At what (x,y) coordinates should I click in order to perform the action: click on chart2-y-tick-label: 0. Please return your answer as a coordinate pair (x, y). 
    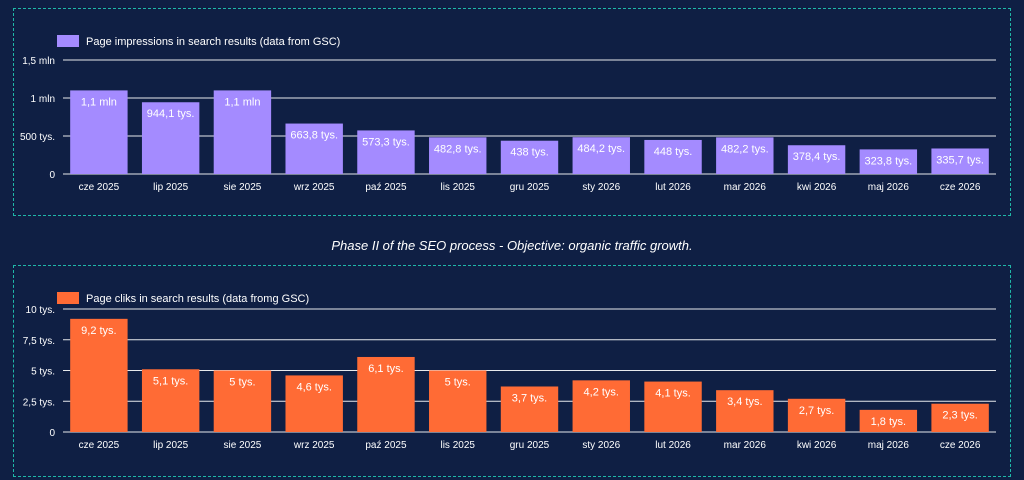
    Looking at the image, I should click on (52, 433).